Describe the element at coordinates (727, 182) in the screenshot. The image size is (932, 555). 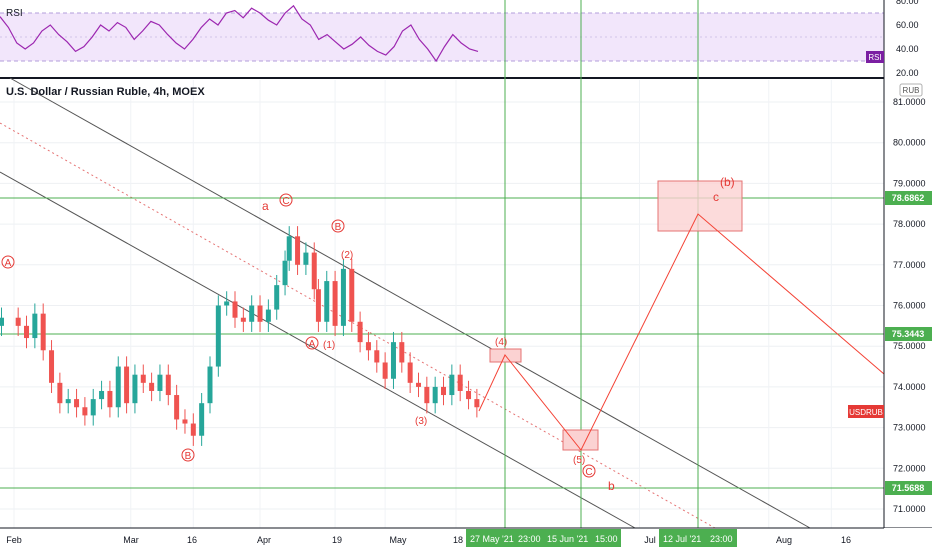
I see `wave-b-paren: (b)` at that location.